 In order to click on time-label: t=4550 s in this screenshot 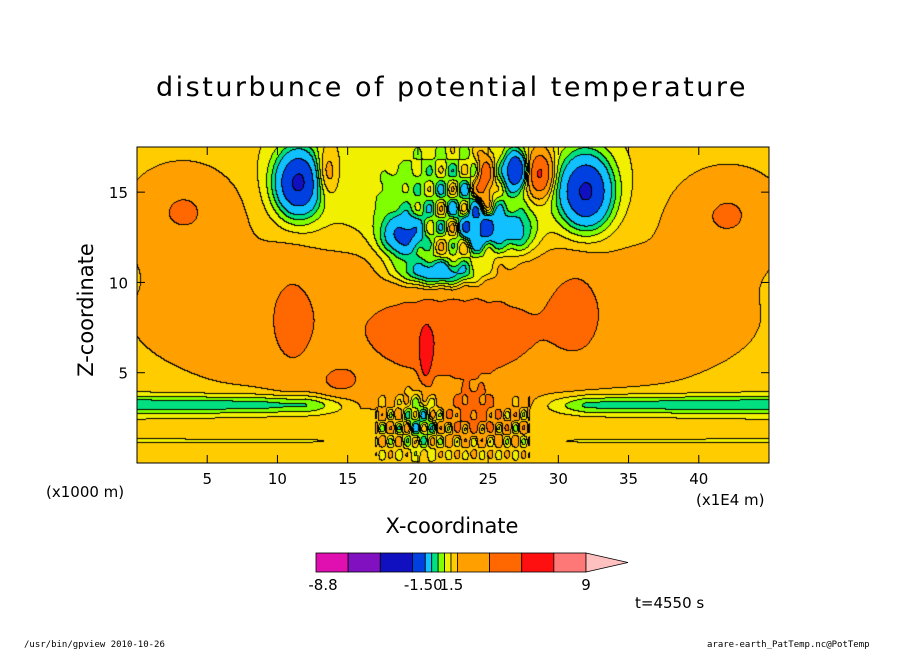, I will do `click(670, 603)`.